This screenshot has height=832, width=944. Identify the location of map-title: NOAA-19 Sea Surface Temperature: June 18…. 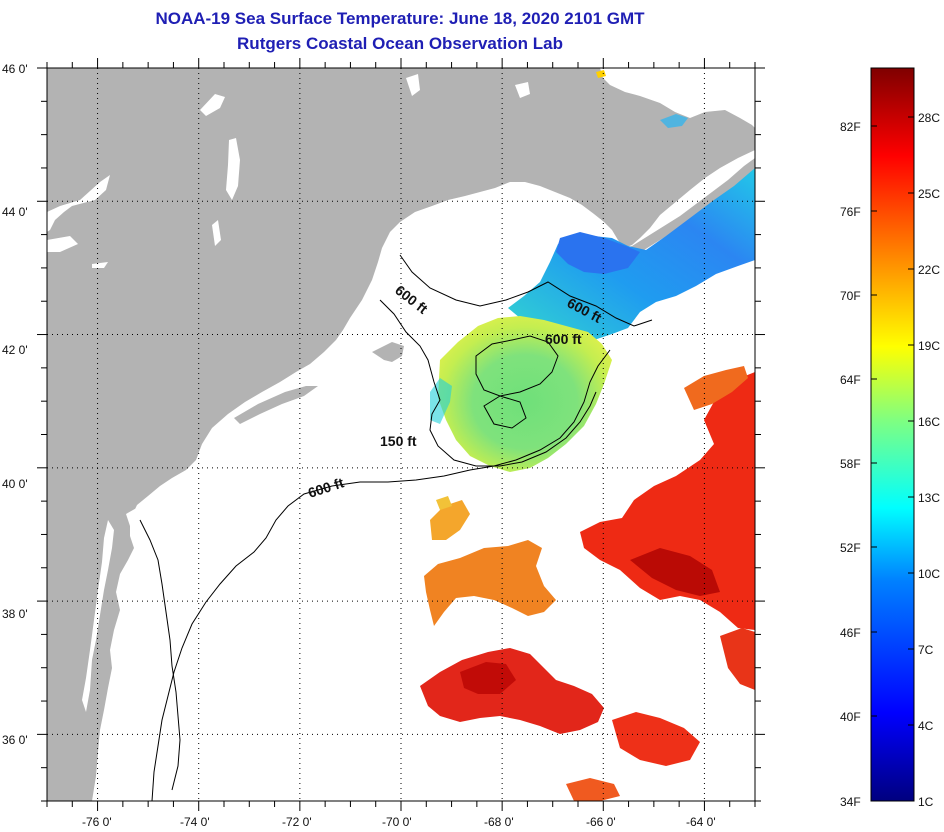
(400, 18).